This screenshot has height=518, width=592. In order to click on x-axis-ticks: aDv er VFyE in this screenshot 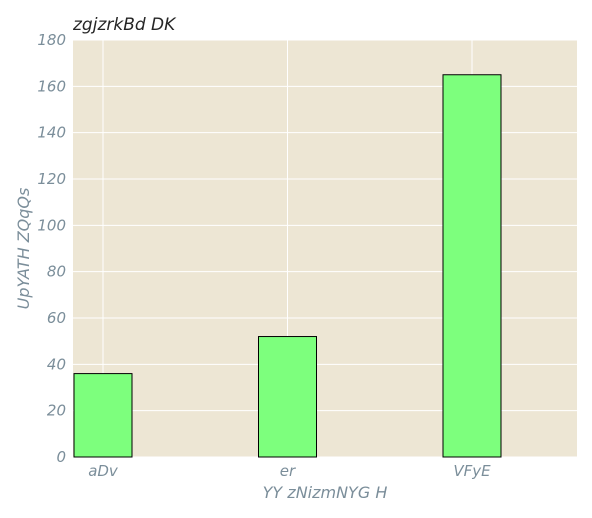, I will do `click(289, 471)`.